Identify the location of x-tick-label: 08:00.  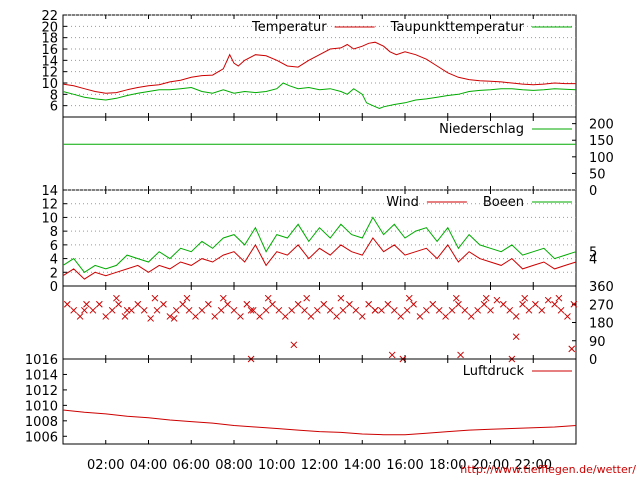
(233, 465).